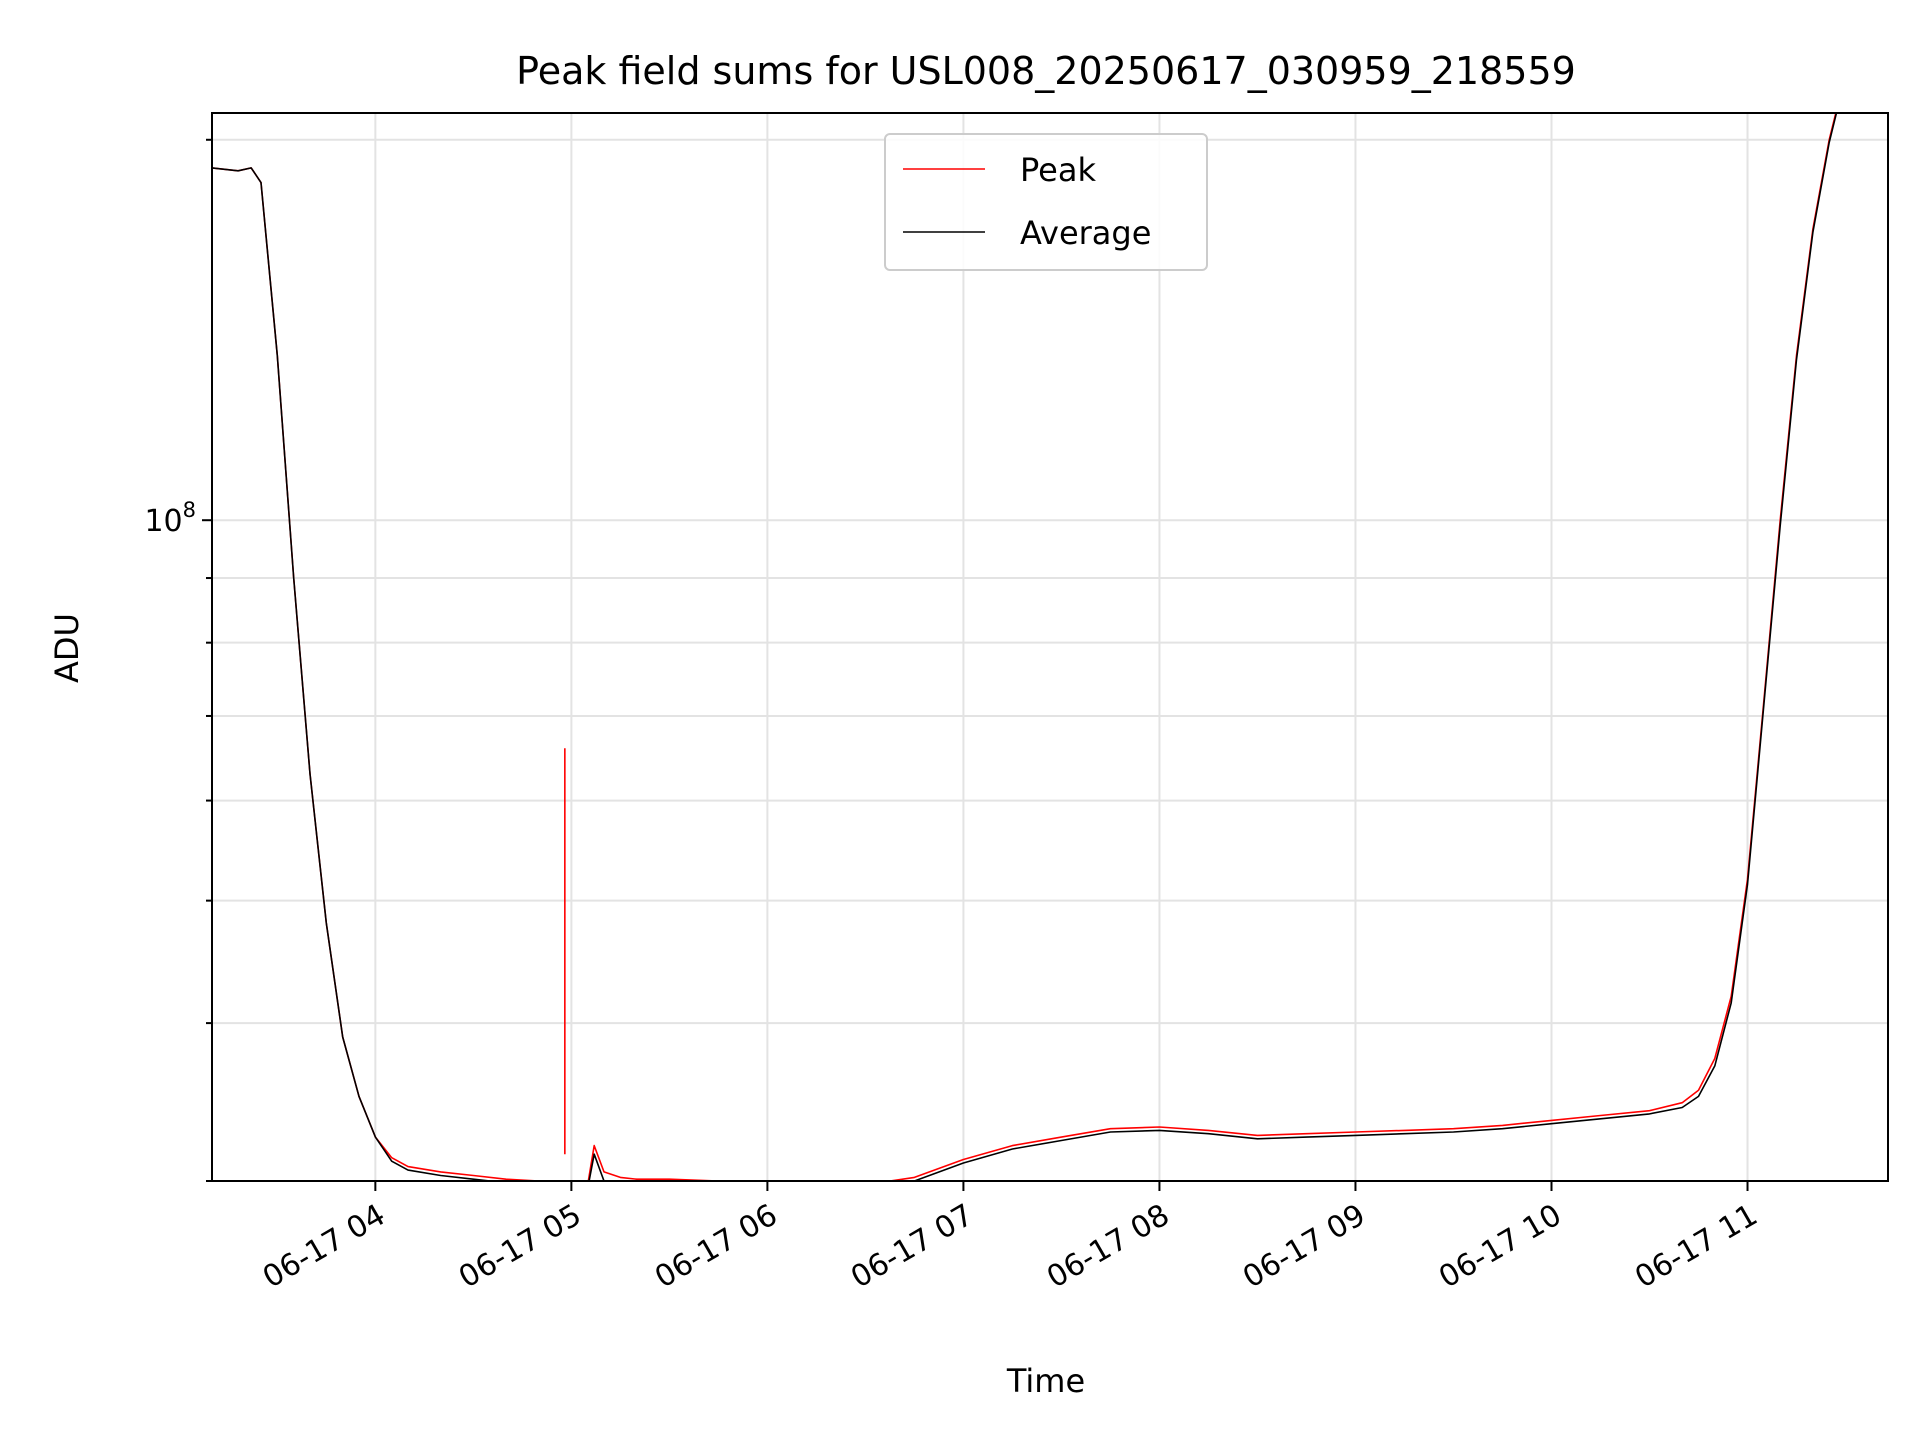 This screenshot has width=1920, height=1445. Describe the element at coordinates (170, 518) in the screenshot. I see `y-tick-label: 108` at that location.